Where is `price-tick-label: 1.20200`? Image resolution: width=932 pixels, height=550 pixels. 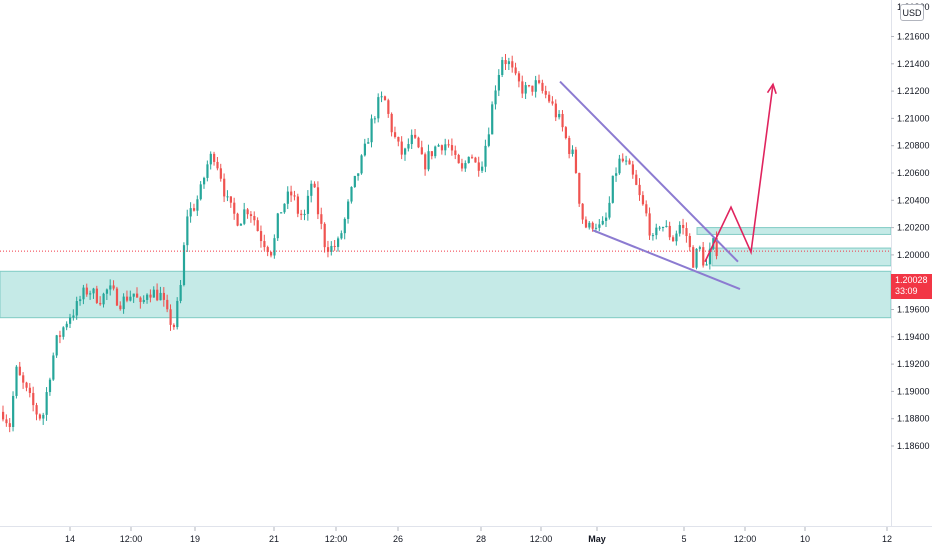 price-tick-label: 1.20200 is located at coordinates (913, 228).